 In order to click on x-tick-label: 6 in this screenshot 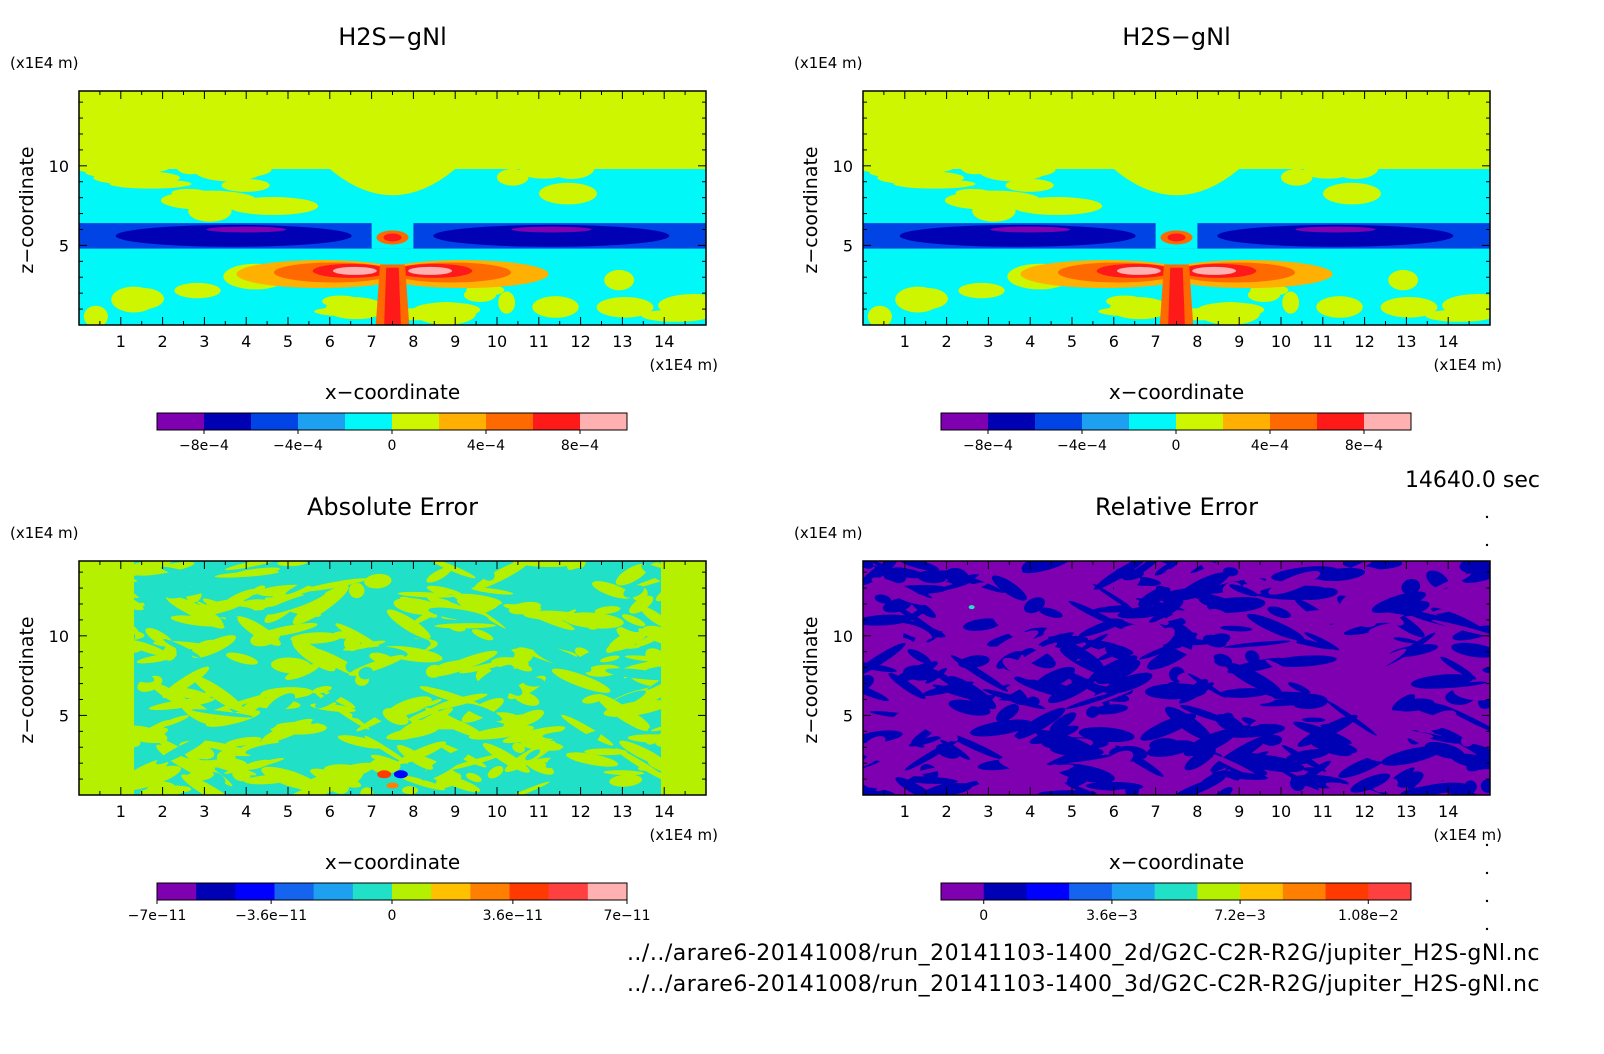, I will do `click(1114, 341)`.